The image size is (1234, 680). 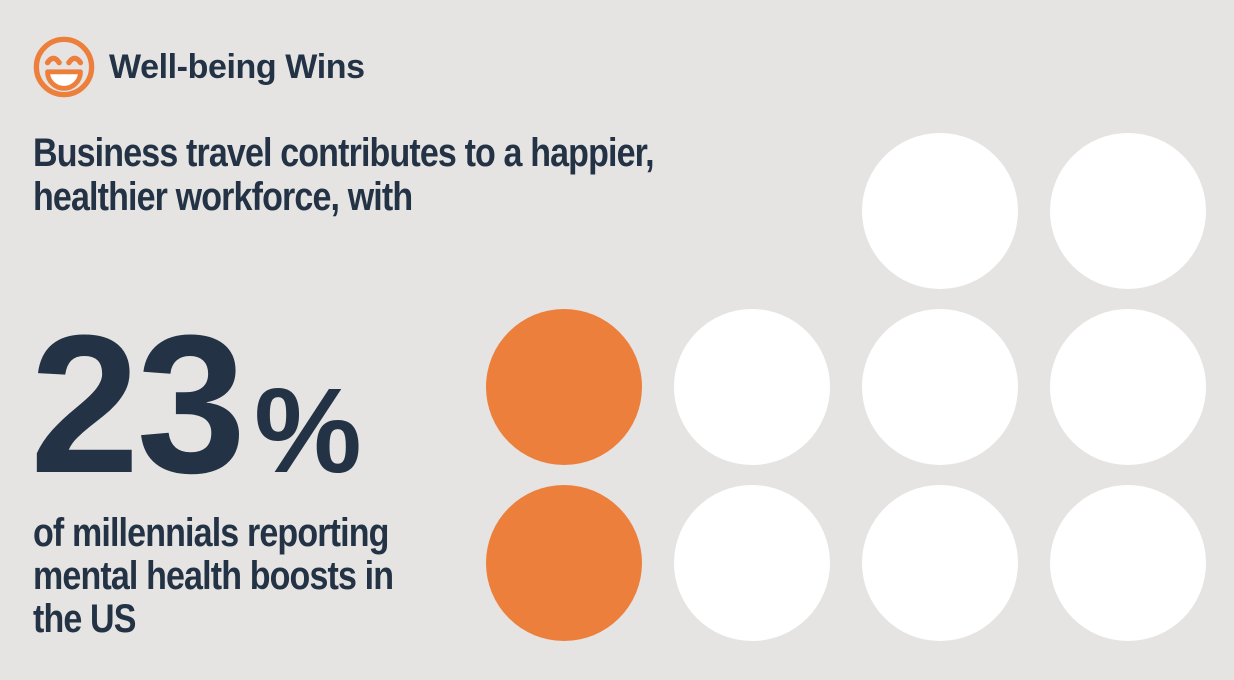 I want to click on laughing-smiley-icon, so click(x=64, y=67).